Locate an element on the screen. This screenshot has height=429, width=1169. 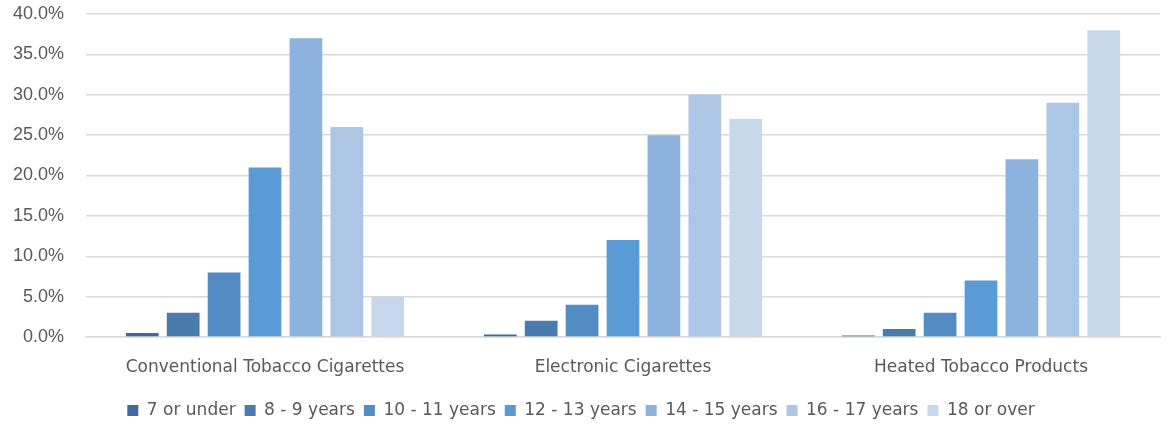
x-tick-label: Heated Tobacco Products is located at coordinates (981, 365).